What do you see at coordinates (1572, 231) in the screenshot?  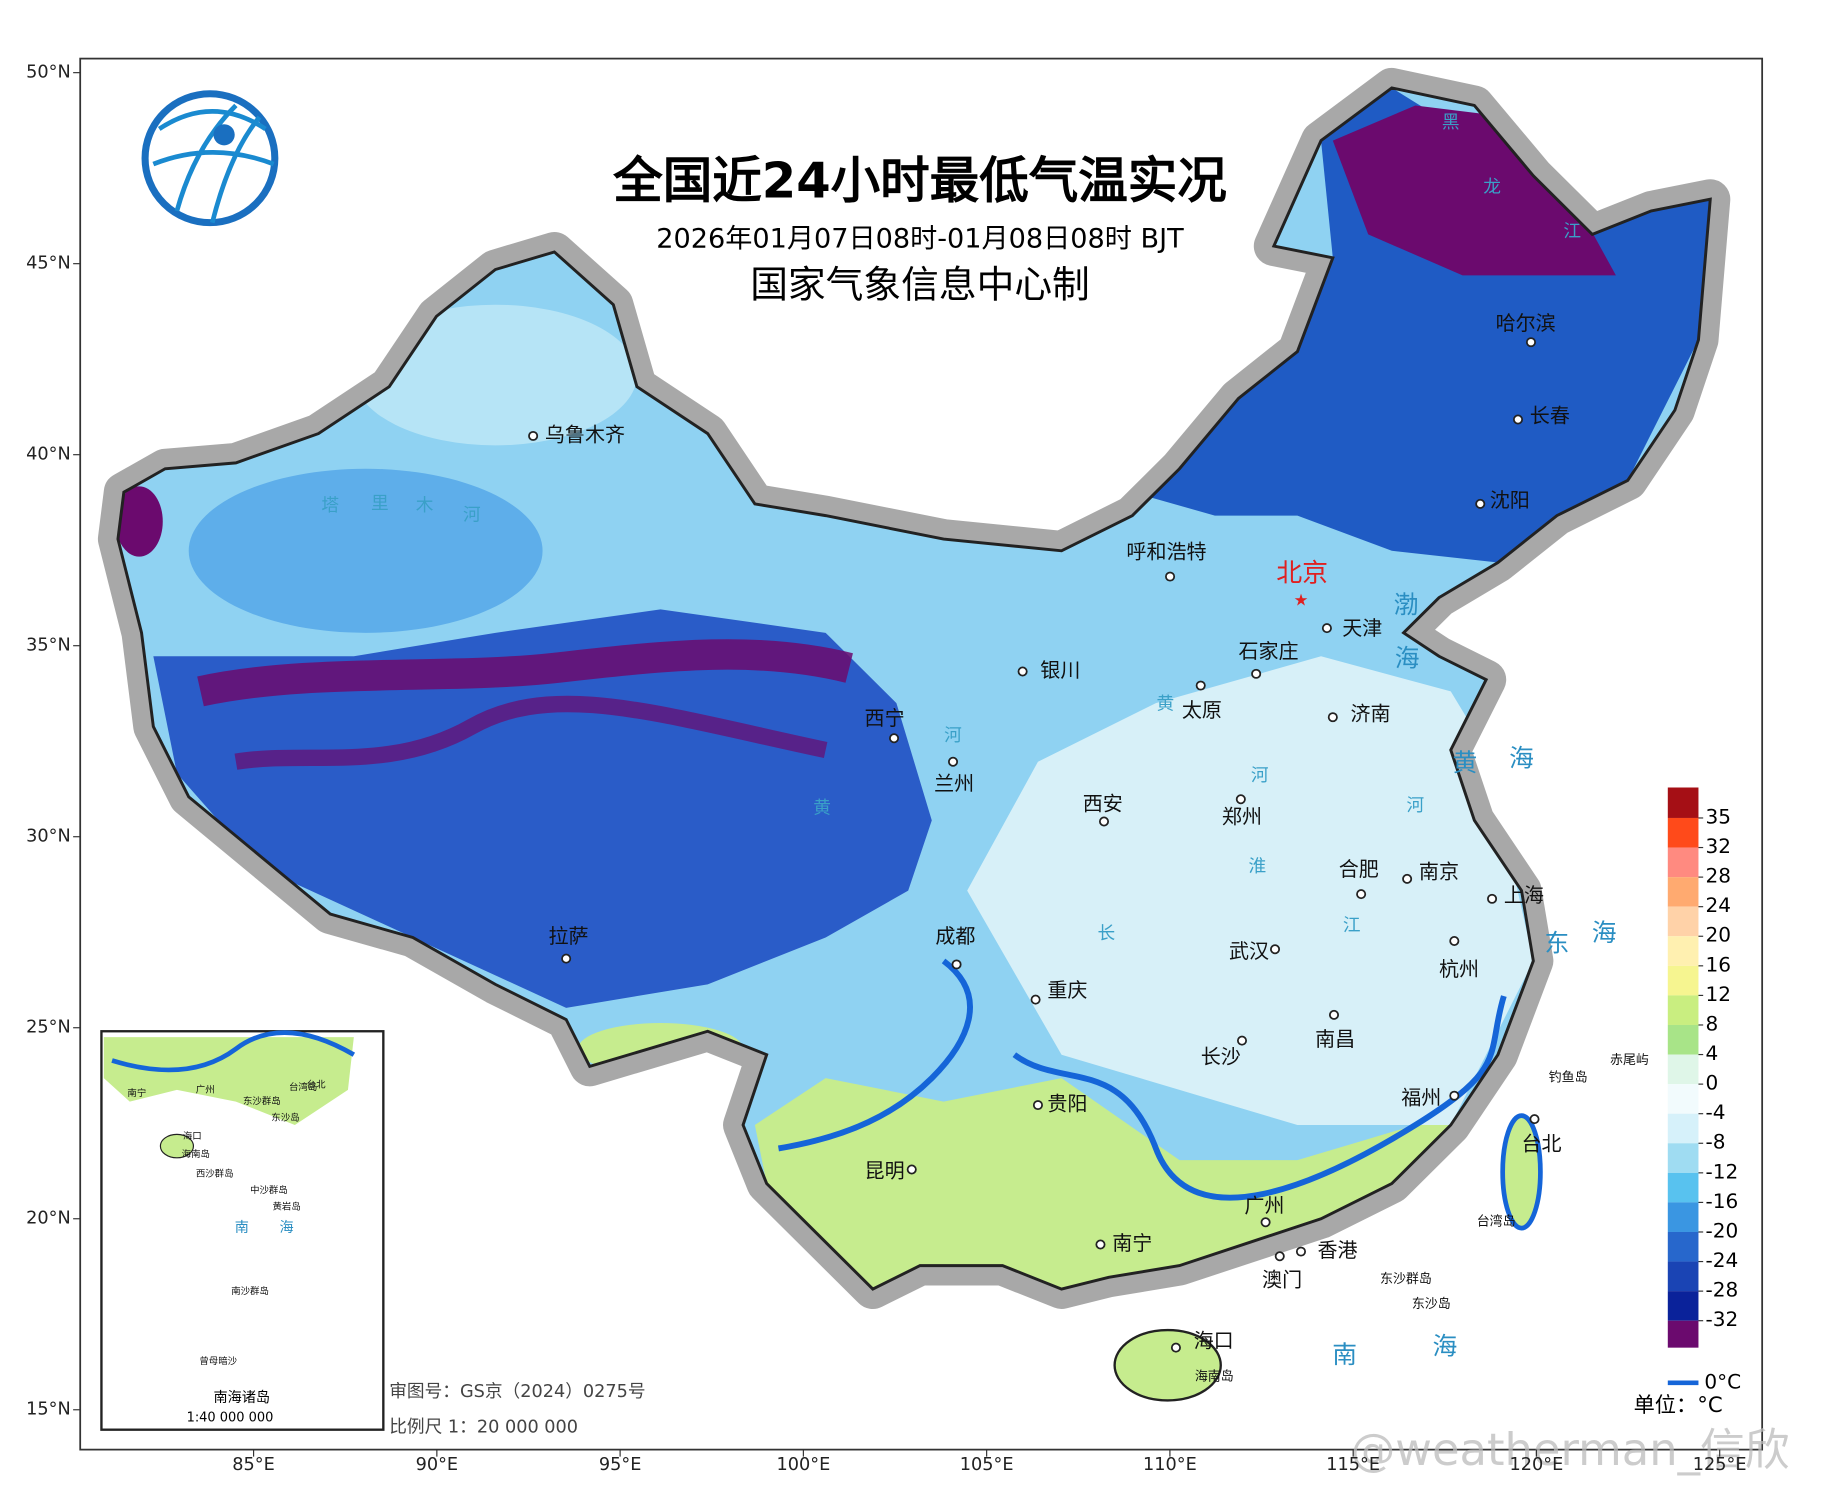 I see `river-label: 江` at bounding box center [1572, 231].